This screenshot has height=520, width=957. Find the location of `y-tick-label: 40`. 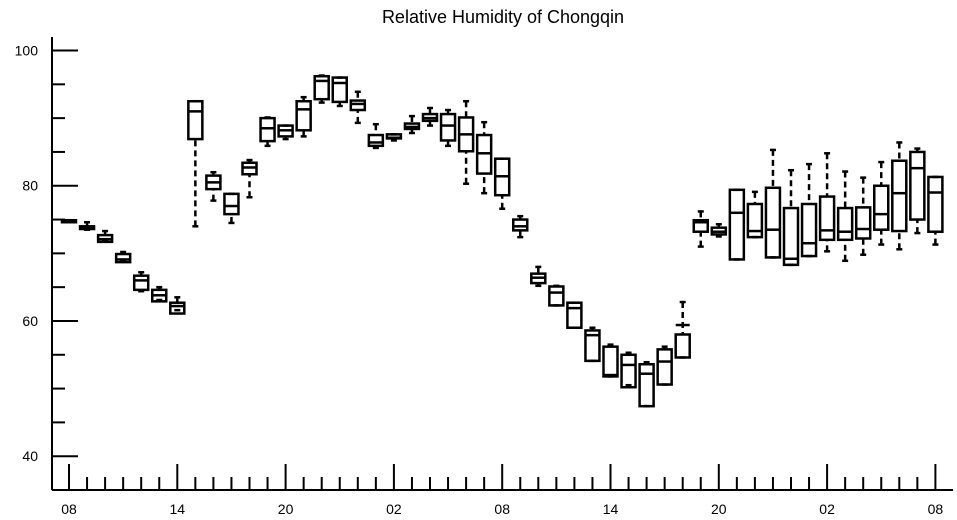

y-tick-label: 40 is located at coordinates (30, 456).